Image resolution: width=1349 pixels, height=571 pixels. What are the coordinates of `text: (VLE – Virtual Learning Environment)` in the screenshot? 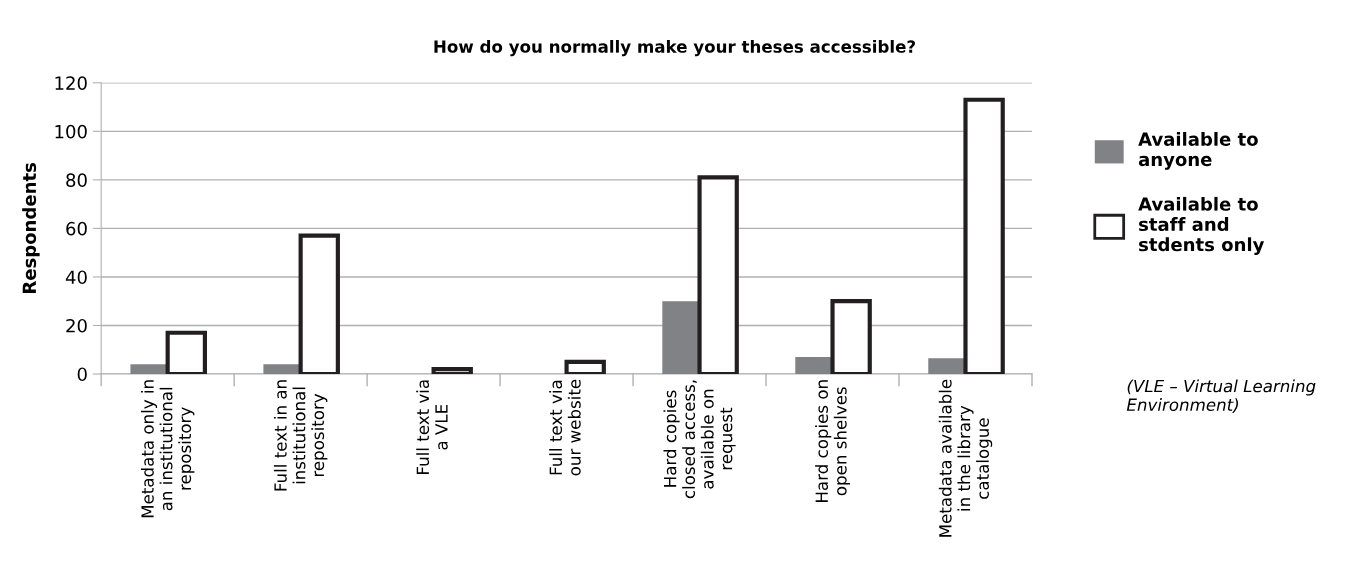 It's located at (1221, 396).